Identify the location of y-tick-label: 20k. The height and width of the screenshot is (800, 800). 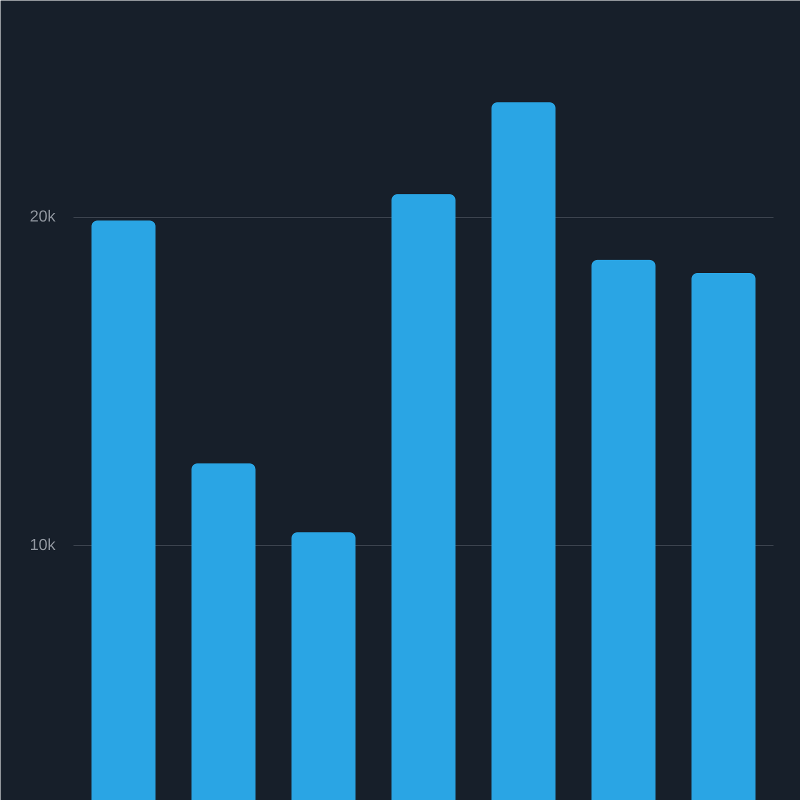
(43, 217).